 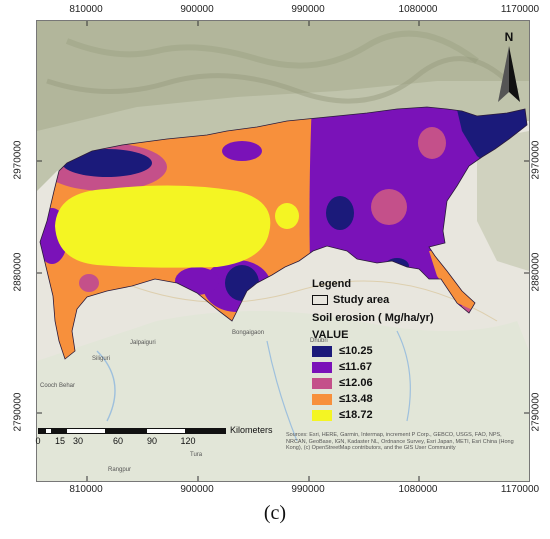 What do you see at coordinates (275, 513) in the screenshot?
I see `figure-caption: (c)` at bounding box center [275, 513].